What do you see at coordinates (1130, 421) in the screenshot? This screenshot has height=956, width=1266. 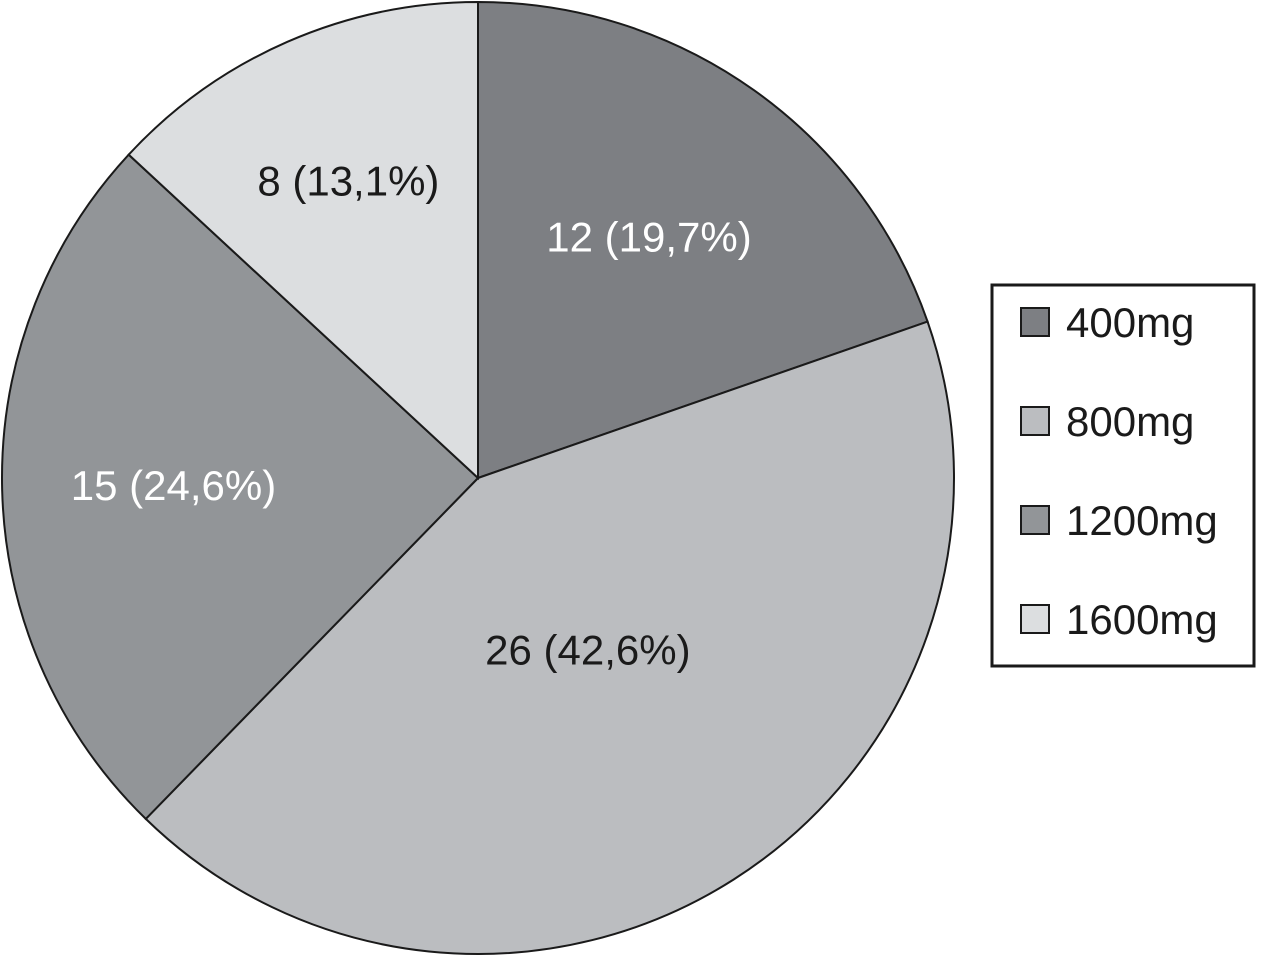 I see `legend-label-800mg: 800mg` at bounding box center [1130, 421].